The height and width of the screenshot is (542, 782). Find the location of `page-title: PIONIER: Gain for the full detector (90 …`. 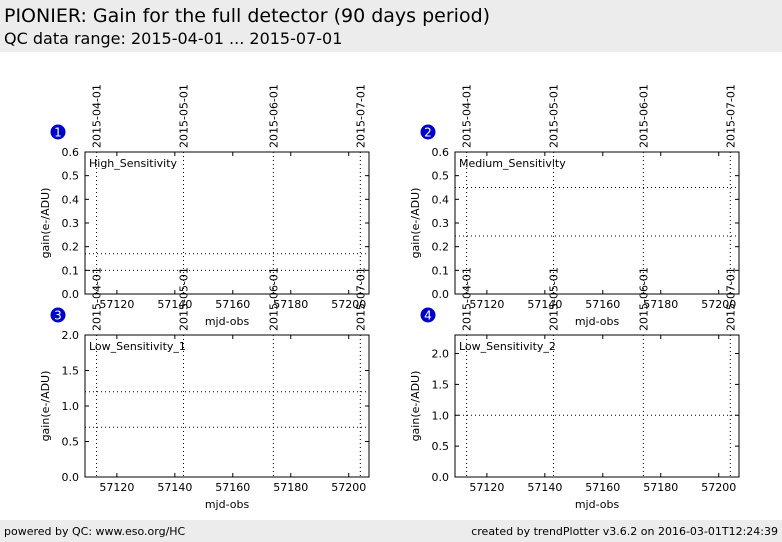

page-title: PIONIER: Gain for the full detector (90 … is located at coordinates (247, 16).